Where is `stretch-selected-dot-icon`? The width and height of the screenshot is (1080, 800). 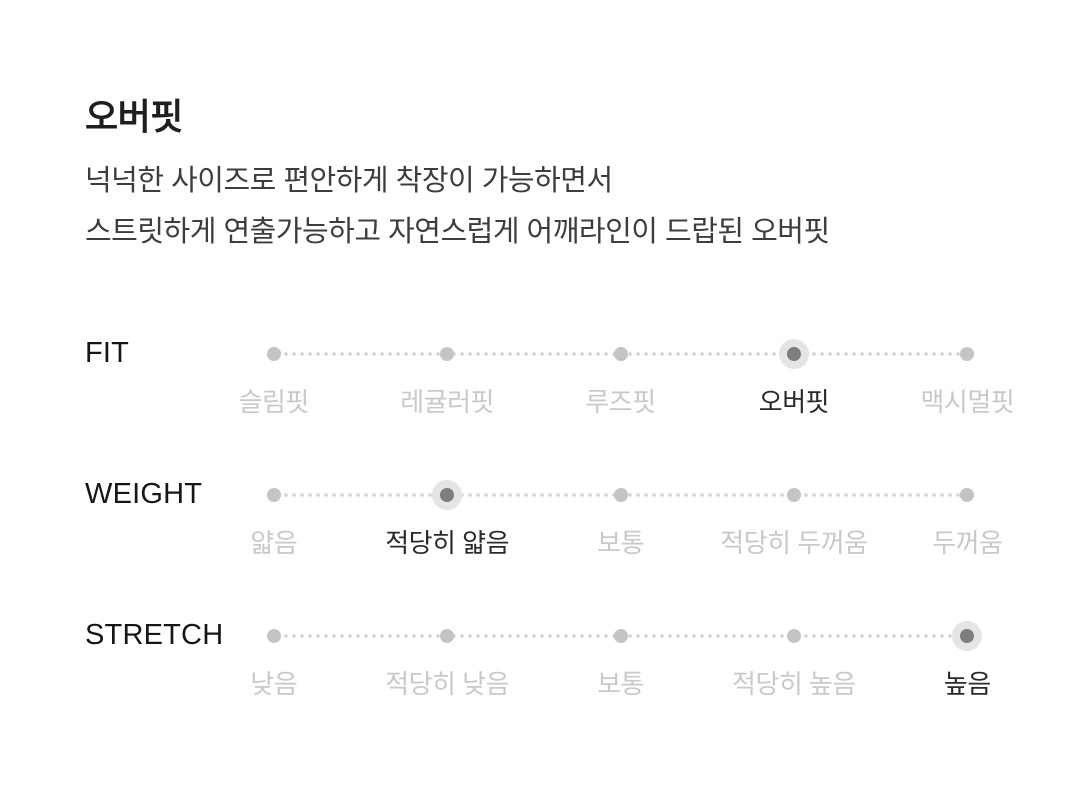
stretch-selected-dot-icon is located at coordinates (967, 636).